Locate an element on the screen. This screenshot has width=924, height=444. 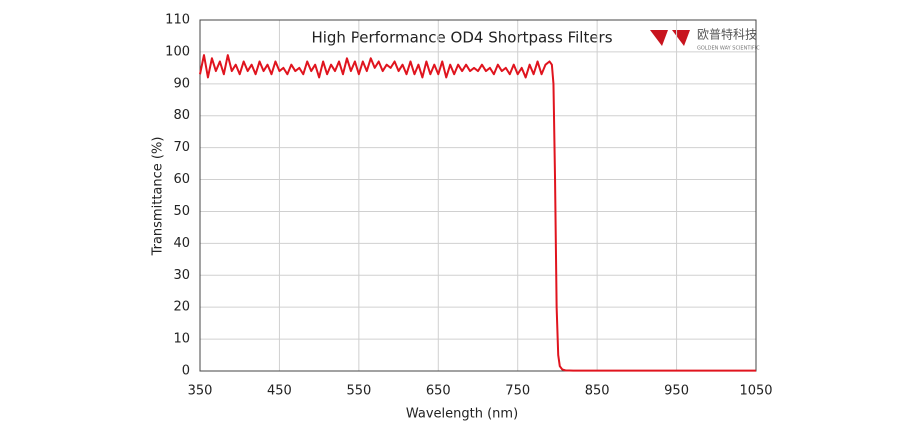
x-tick-label: 750 is located at coordinates (517, 391).